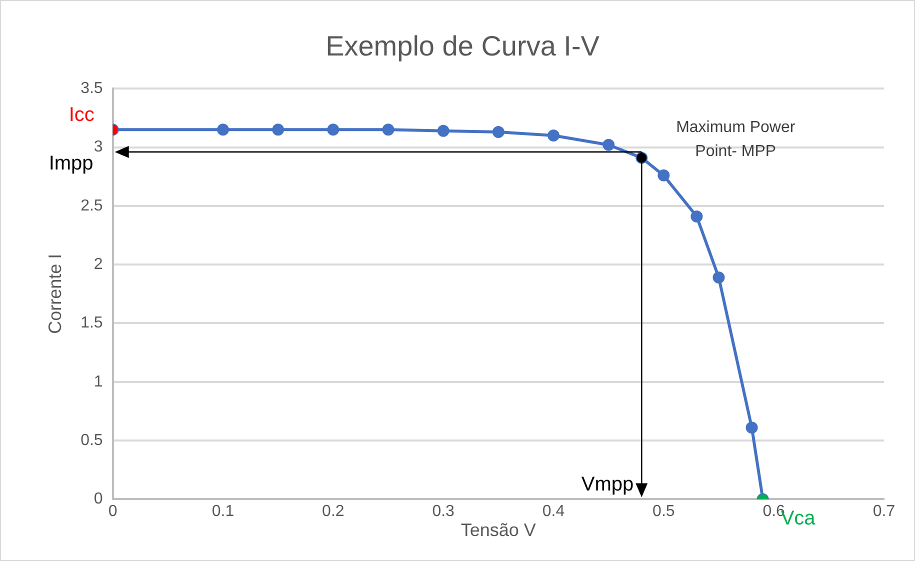  What do you see at coordinates (98, 381) in the screenshot?
I see `y-tick-label: 1` at bounding box center [98, 381].